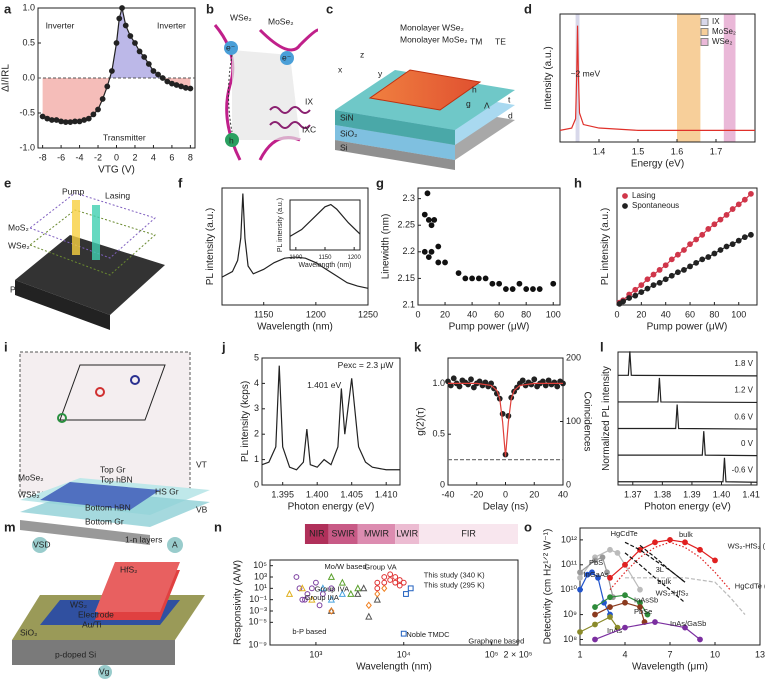 The width and height of the screenshot is (765, 685). I want to click on annotation: Pexc = 2.3 μW, so click(366, 365).